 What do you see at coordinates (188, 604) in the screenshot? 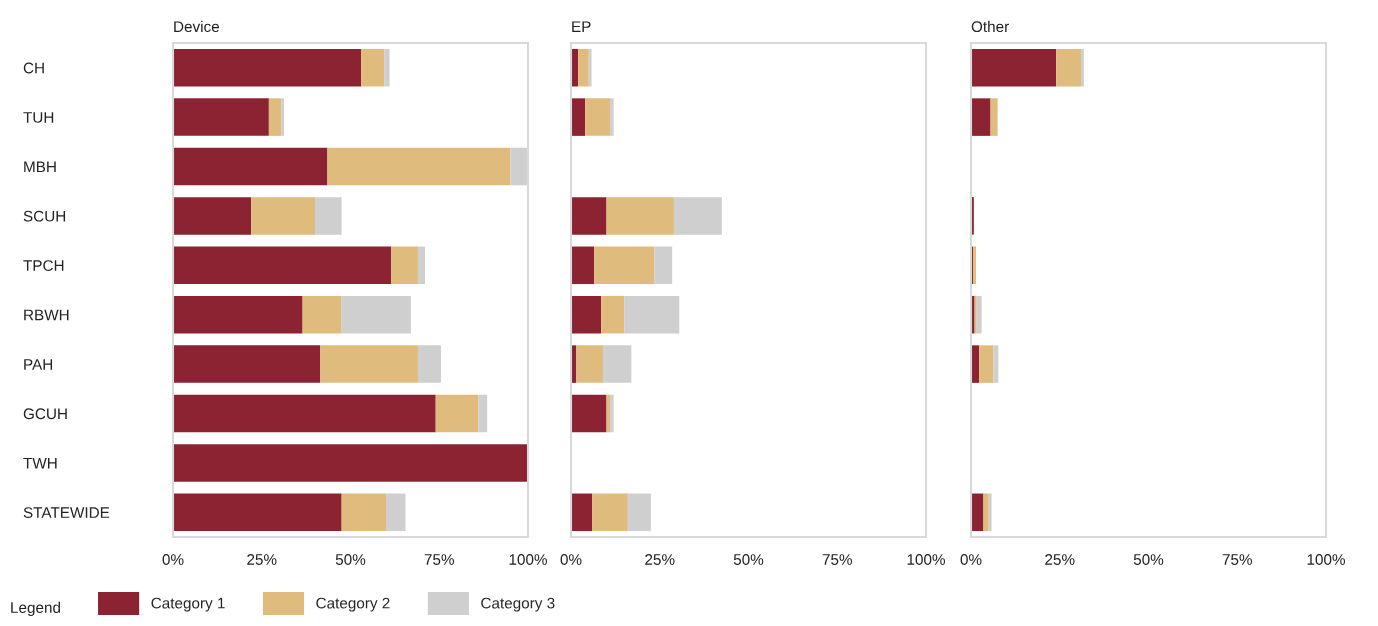
I see `legend-label: Category 1` at bounding box center [188, 604].